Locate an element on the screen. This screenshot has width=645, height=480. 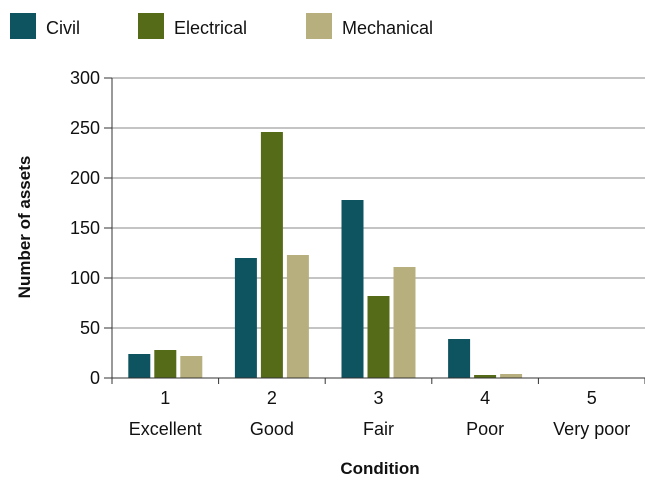
legend-label-2: Electrical is located at coordinates (210, 28).